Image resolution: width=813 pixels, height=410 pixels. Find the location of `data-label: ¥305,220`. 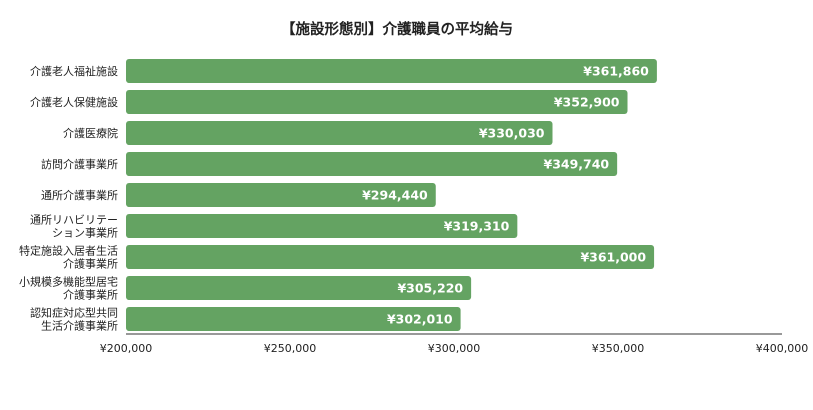

data-label: ¥305,220 is located at coordinates (430, 288).